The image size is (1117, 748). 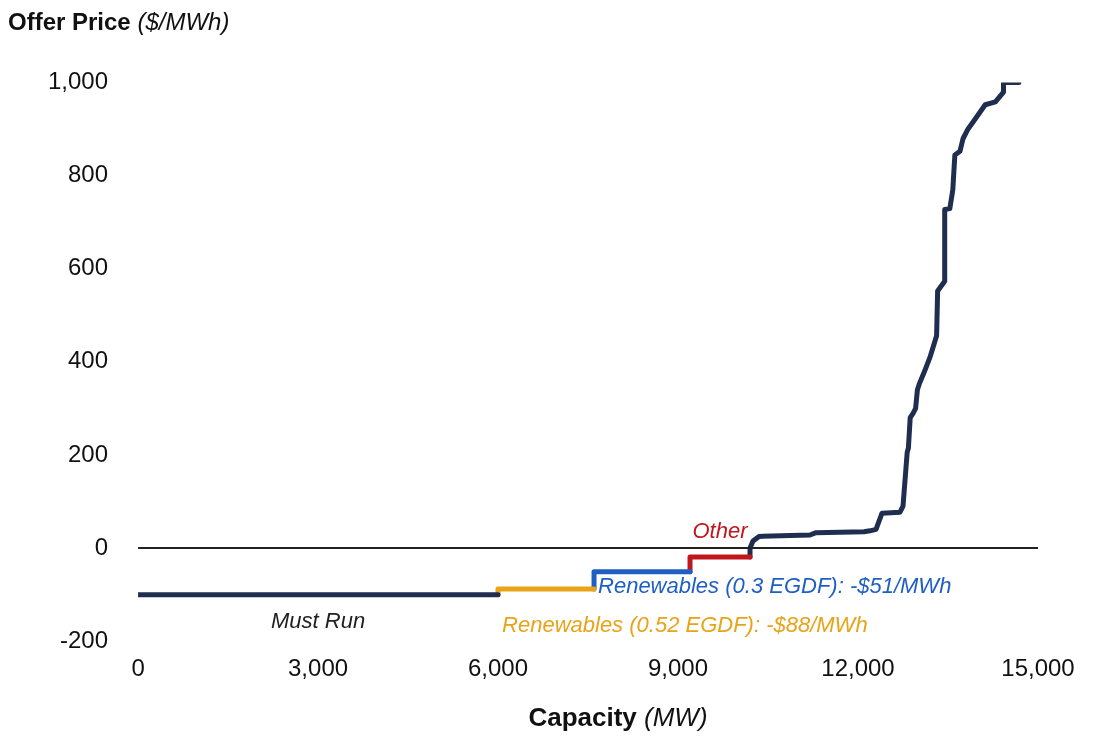 What do you see at coordinates (498, 668) in the screenshot?
I see `x-tick-label: 6,000` at bounding box center [498, 668].